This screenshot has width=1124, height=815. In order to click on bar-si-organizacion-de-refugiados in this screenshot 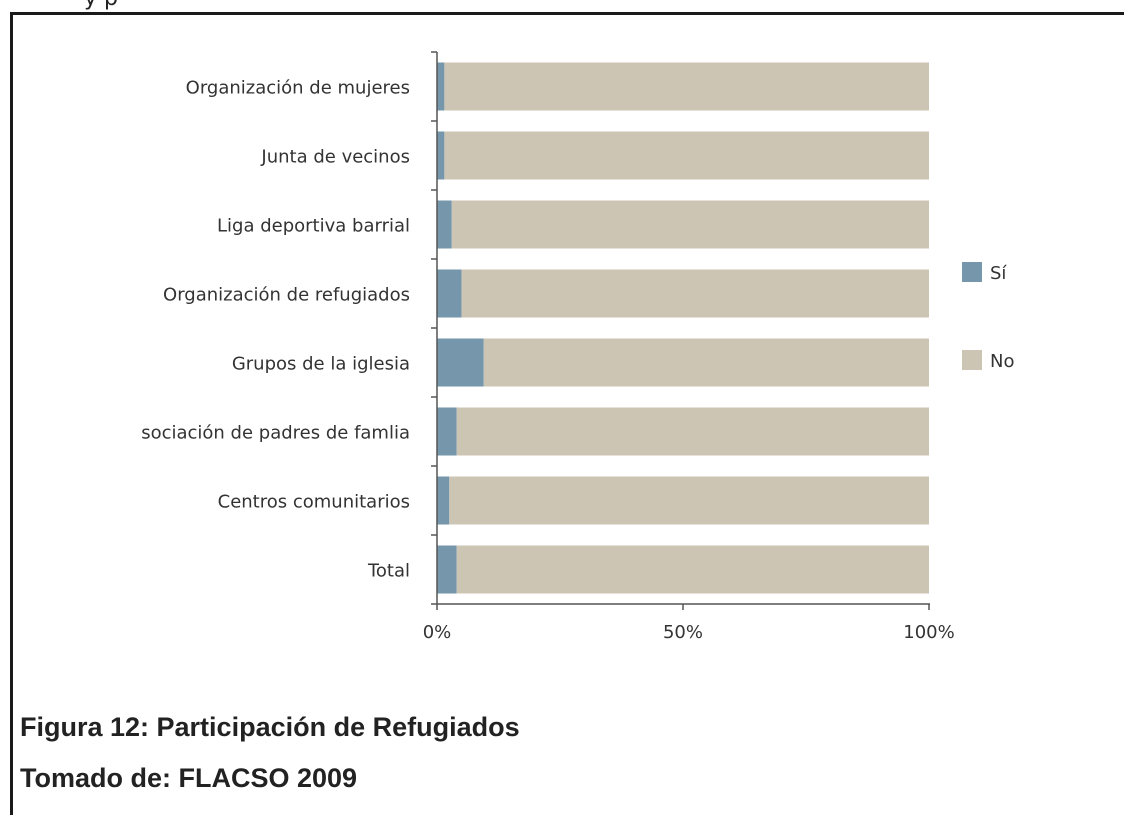, I will do `click(449, 293)`.